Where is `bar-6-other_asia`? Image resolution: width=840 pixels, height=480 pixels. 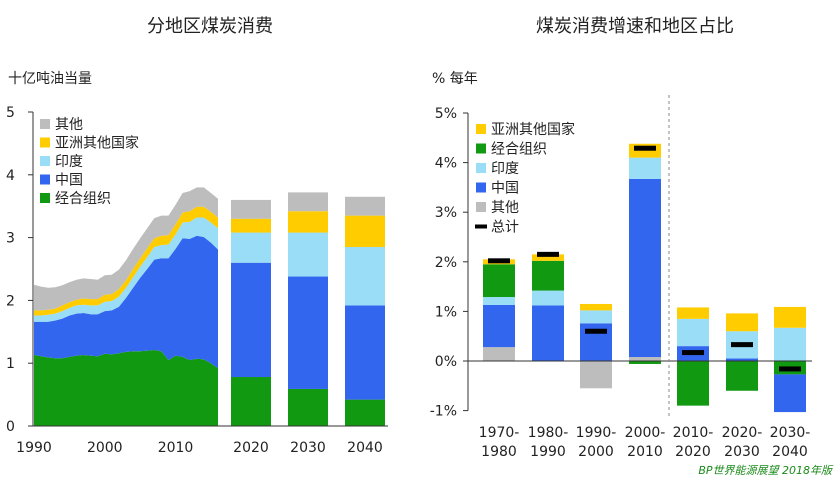 bar-6-other_asia is located at coordinates (790, 317).